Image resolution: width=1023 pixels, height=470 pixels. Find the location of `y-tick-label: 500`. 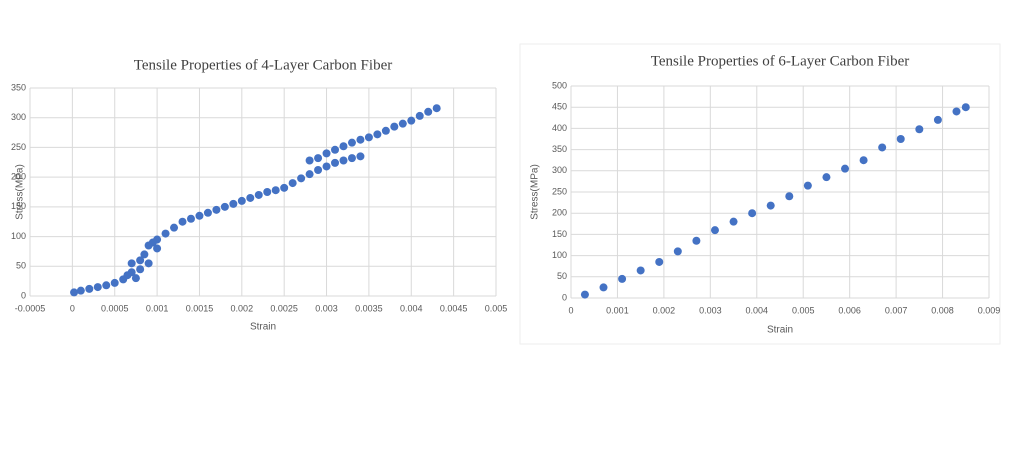

y-tick-label: 500 is located at coordinates (559, 85).